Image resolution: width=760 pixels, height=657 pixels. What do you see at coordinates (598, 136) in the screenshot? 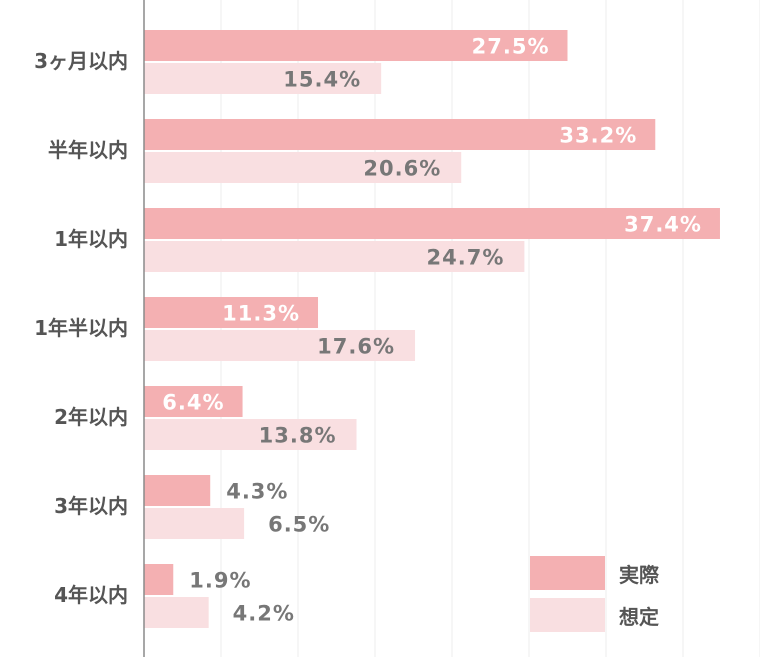
I see `data-label-actual: 33.2%` at bounding box center [598, 136].